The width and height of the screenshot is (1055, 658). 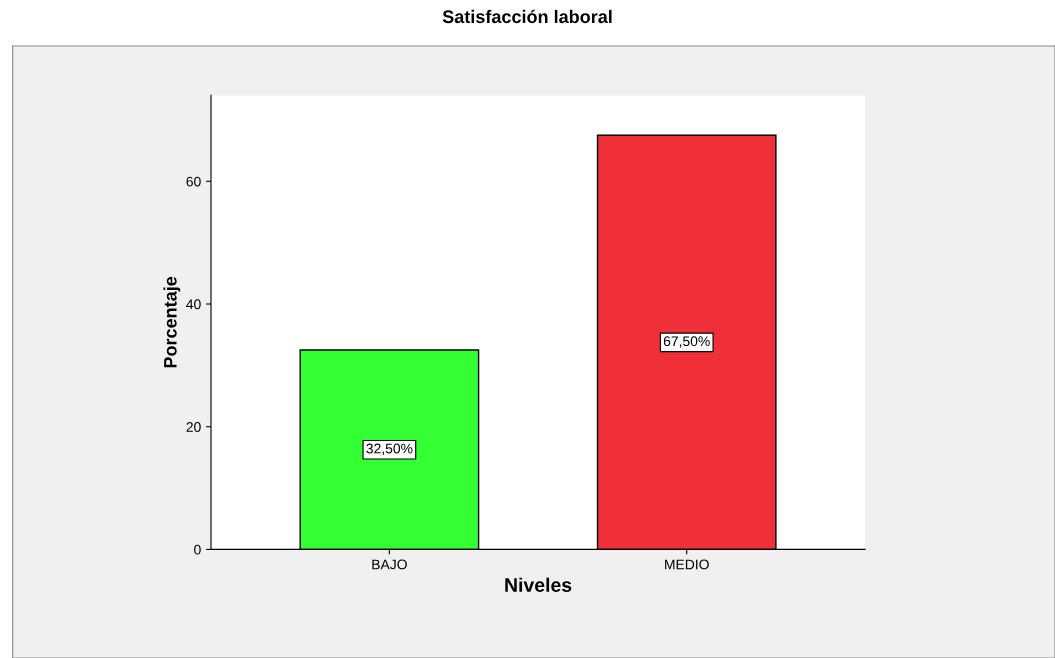 I want to click on data-label: 32,50%, so click(x=389, y=449).